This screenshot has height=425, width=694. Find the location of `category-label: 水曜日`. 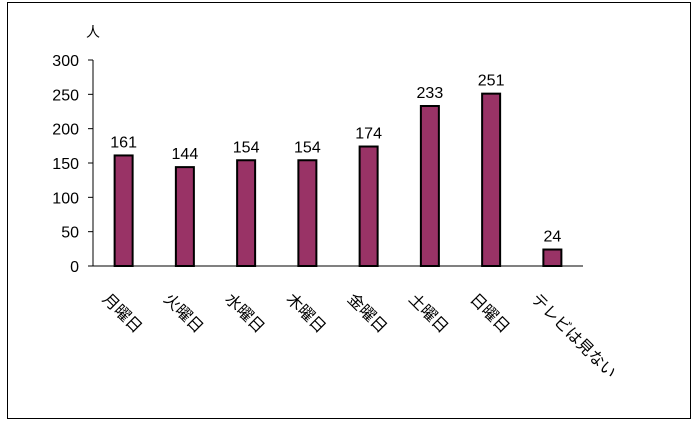

category-label: 水曜日 is located at coordinates (244, 313).